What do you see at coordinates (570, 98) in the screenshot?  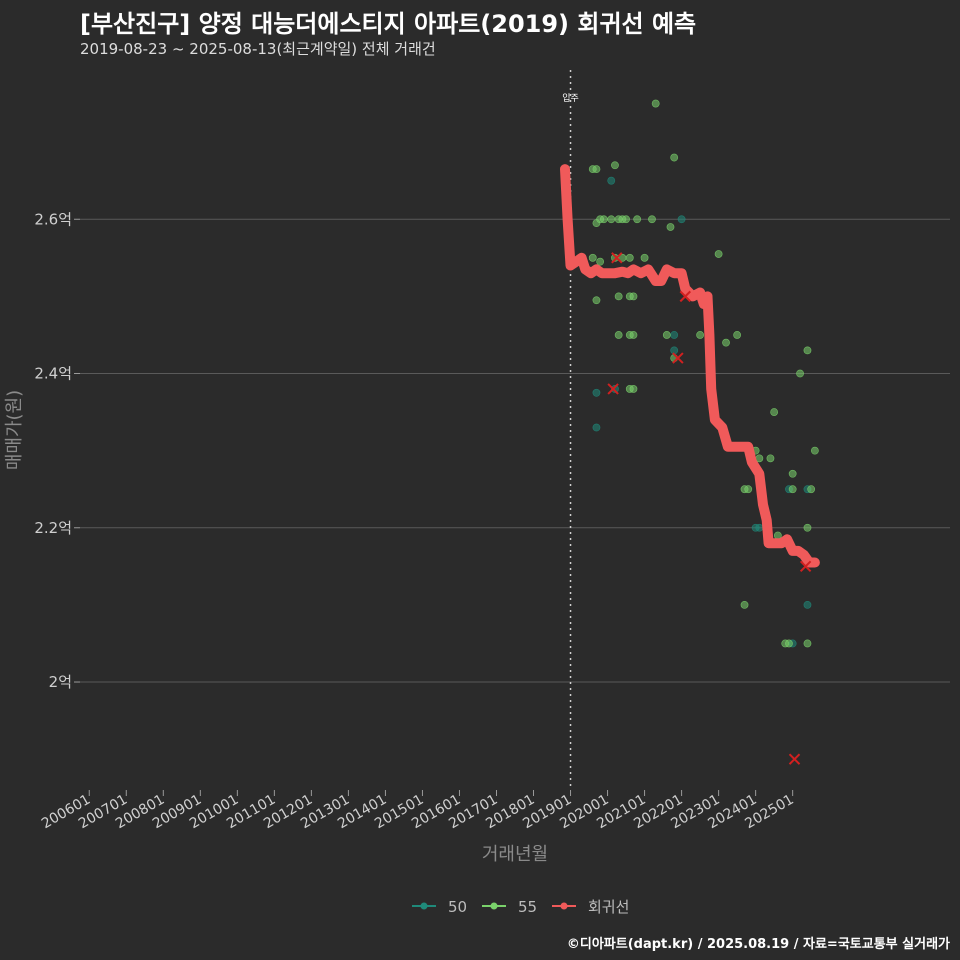 I see `move-in-label: 입주` at bounding box center [570, 98].